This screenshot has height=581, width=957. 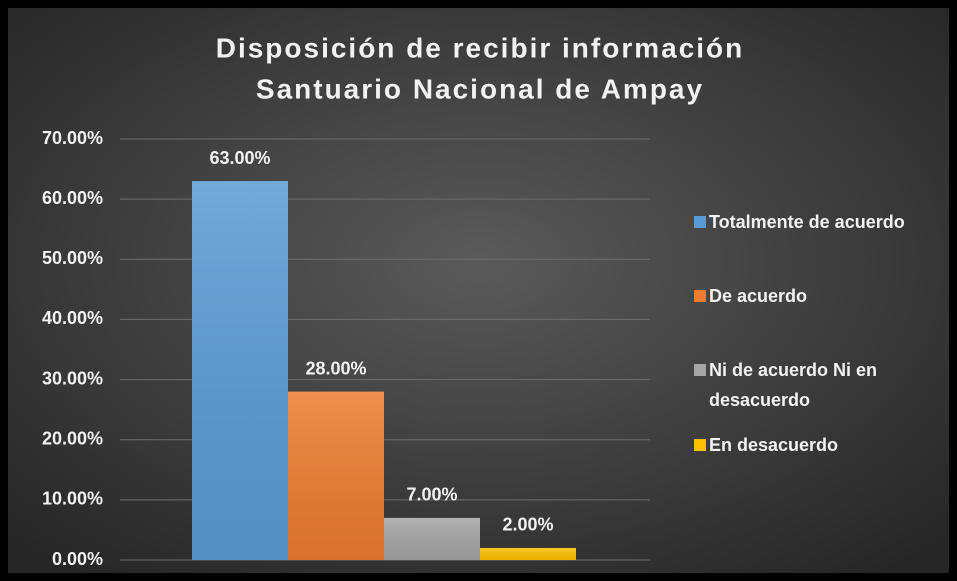 What do you see at coordinates (431, 495) in the screenshot?
I see `data-label: 7.00%` at bounding box center [431, 495].